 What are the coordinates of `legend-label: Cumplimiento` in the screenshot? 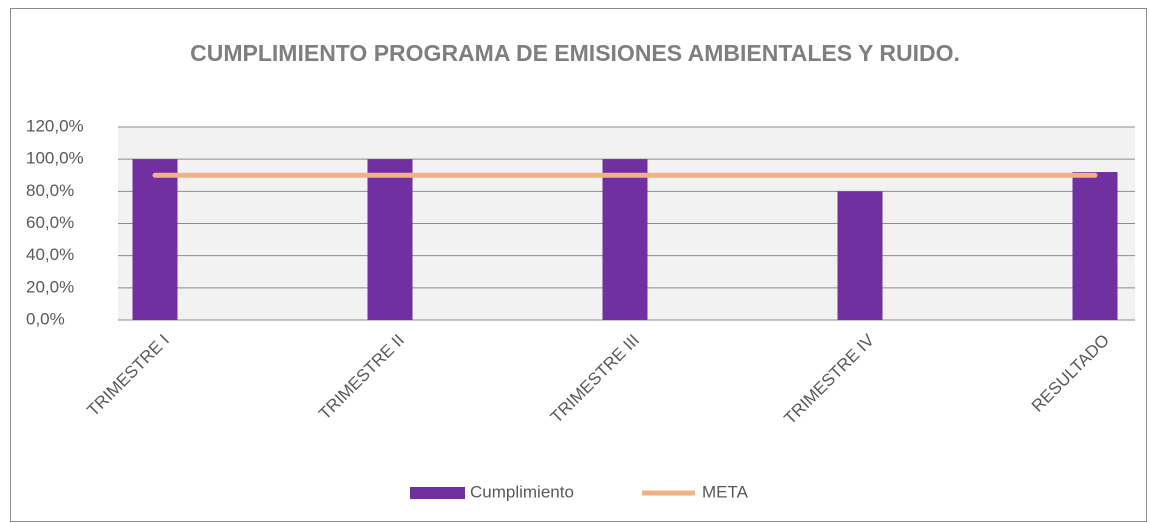 It's located at (522, 491).